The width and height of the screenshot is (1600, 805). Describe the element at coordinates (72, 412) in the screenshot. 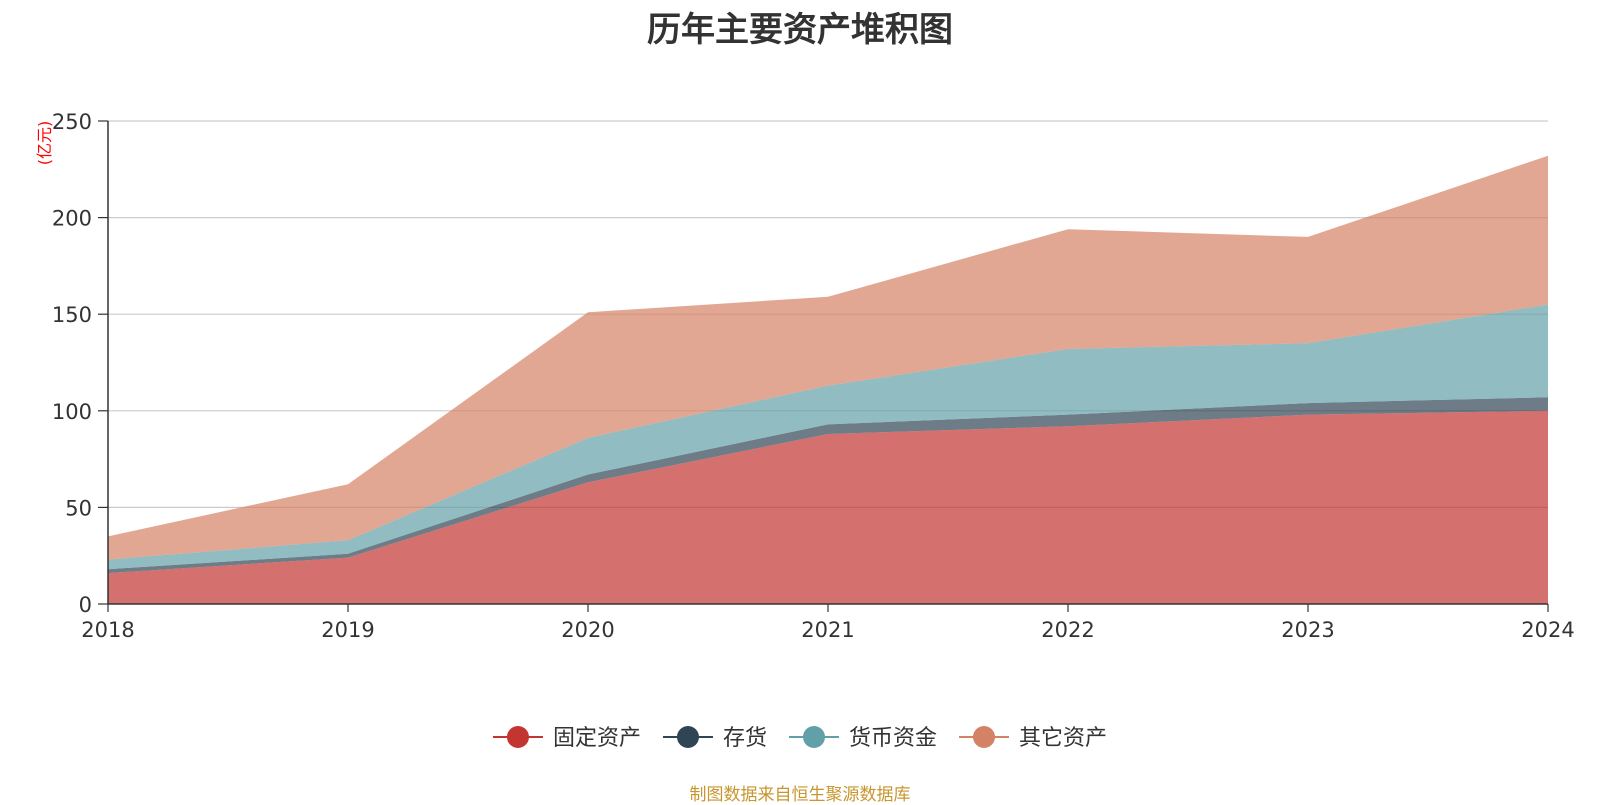

I see `y-tick-label: 100` at that location.